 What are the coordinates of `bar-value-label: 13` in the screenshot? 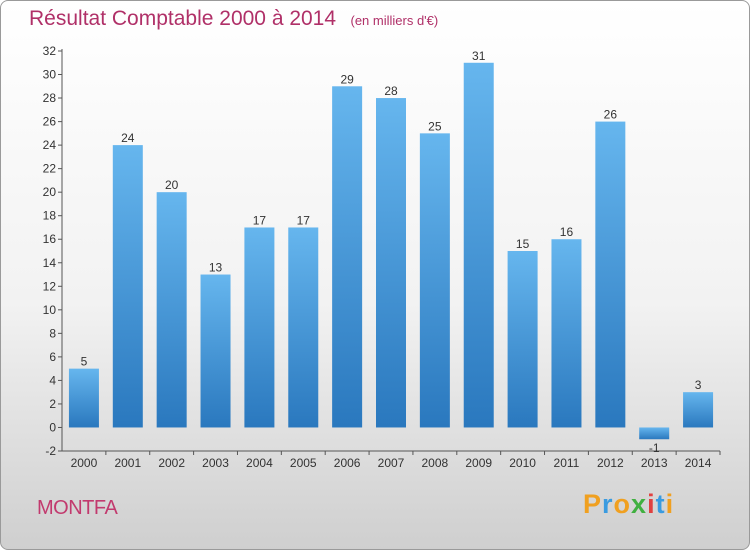 It's located at (216, 268).